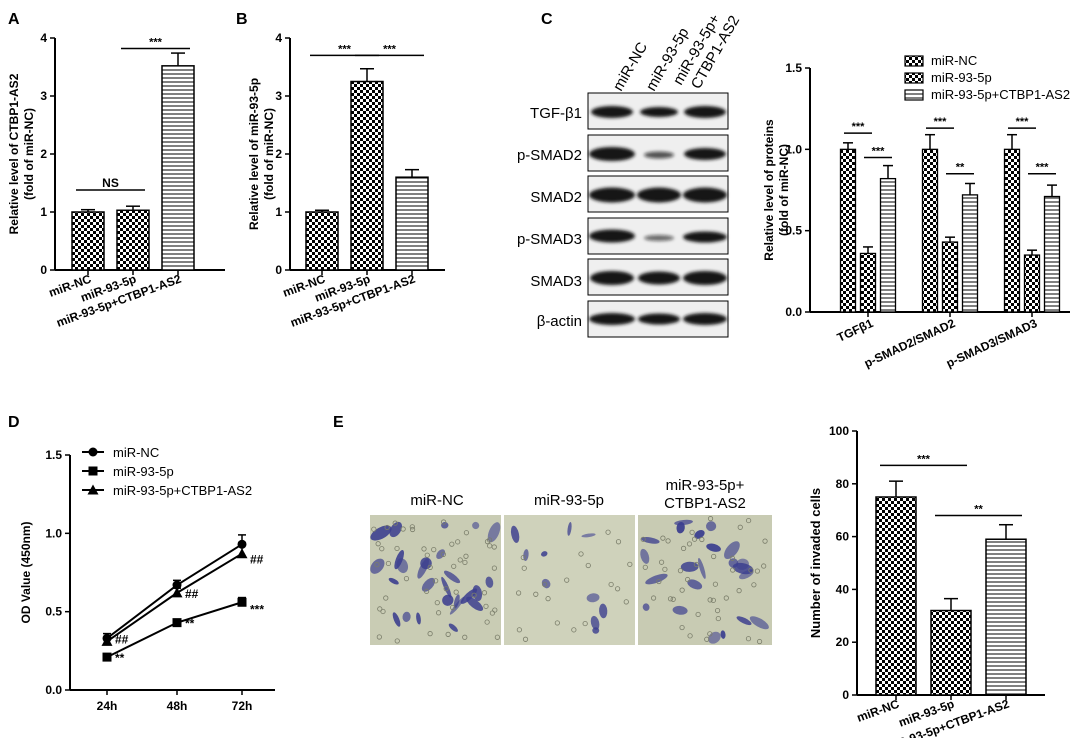  I want to click on y-tick-label: 0.0, so click(53, 690).